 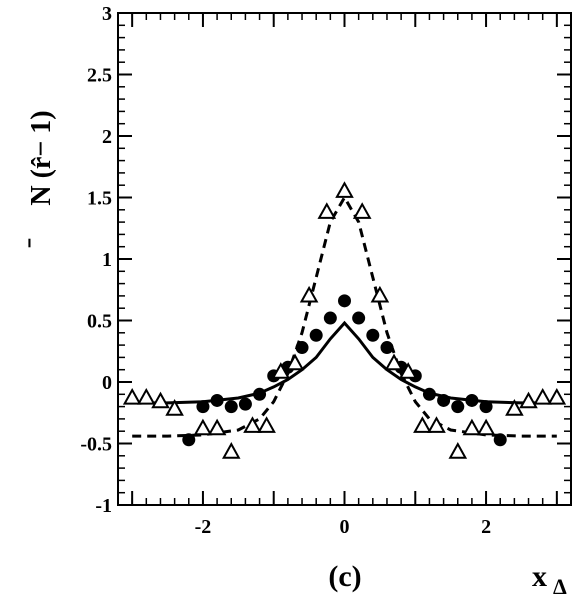 What do you see at coordinates (486, 527) in the screenshot?
I see `x-tick-label: 2` at bounding box center [486, 527].